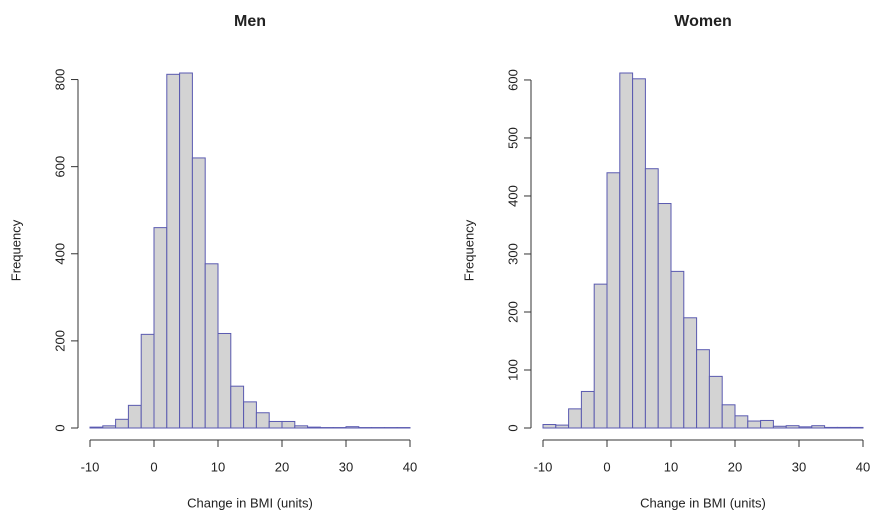  I want to click on y-tick-label: 500, so click(512, 138).